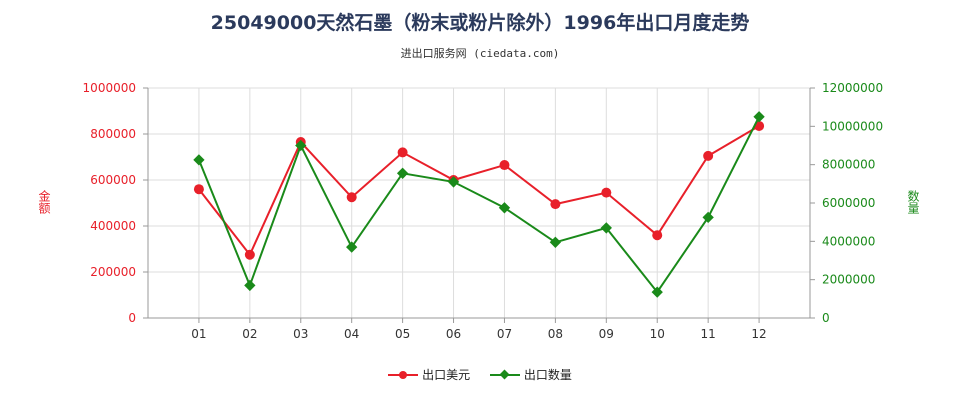 The width and height of the screenshot is (960, 400). I want to click on legend: 出口美元 出口数量, so click(480, 374).